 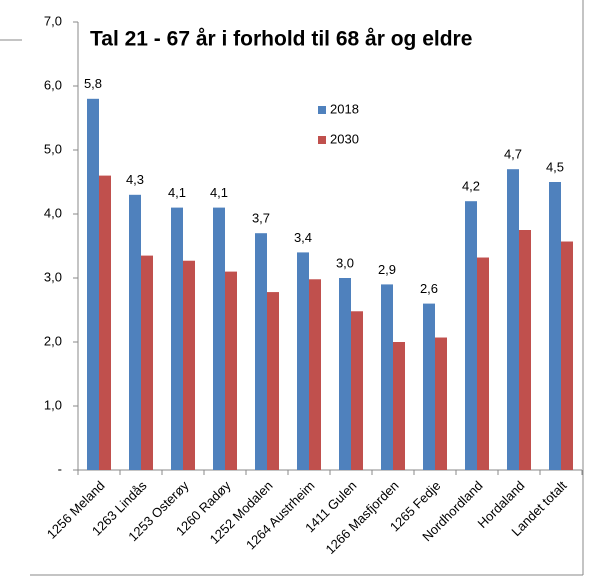 I want to click on y-tick-label: 1,0, so click(x=53, y=404).